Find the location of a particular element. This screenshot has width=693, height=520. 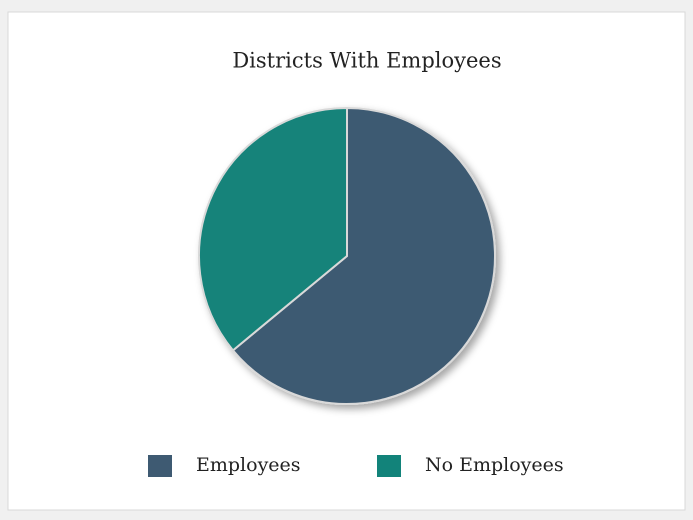

chart-title: Districts With Employees is located at coordinates (366, 61).